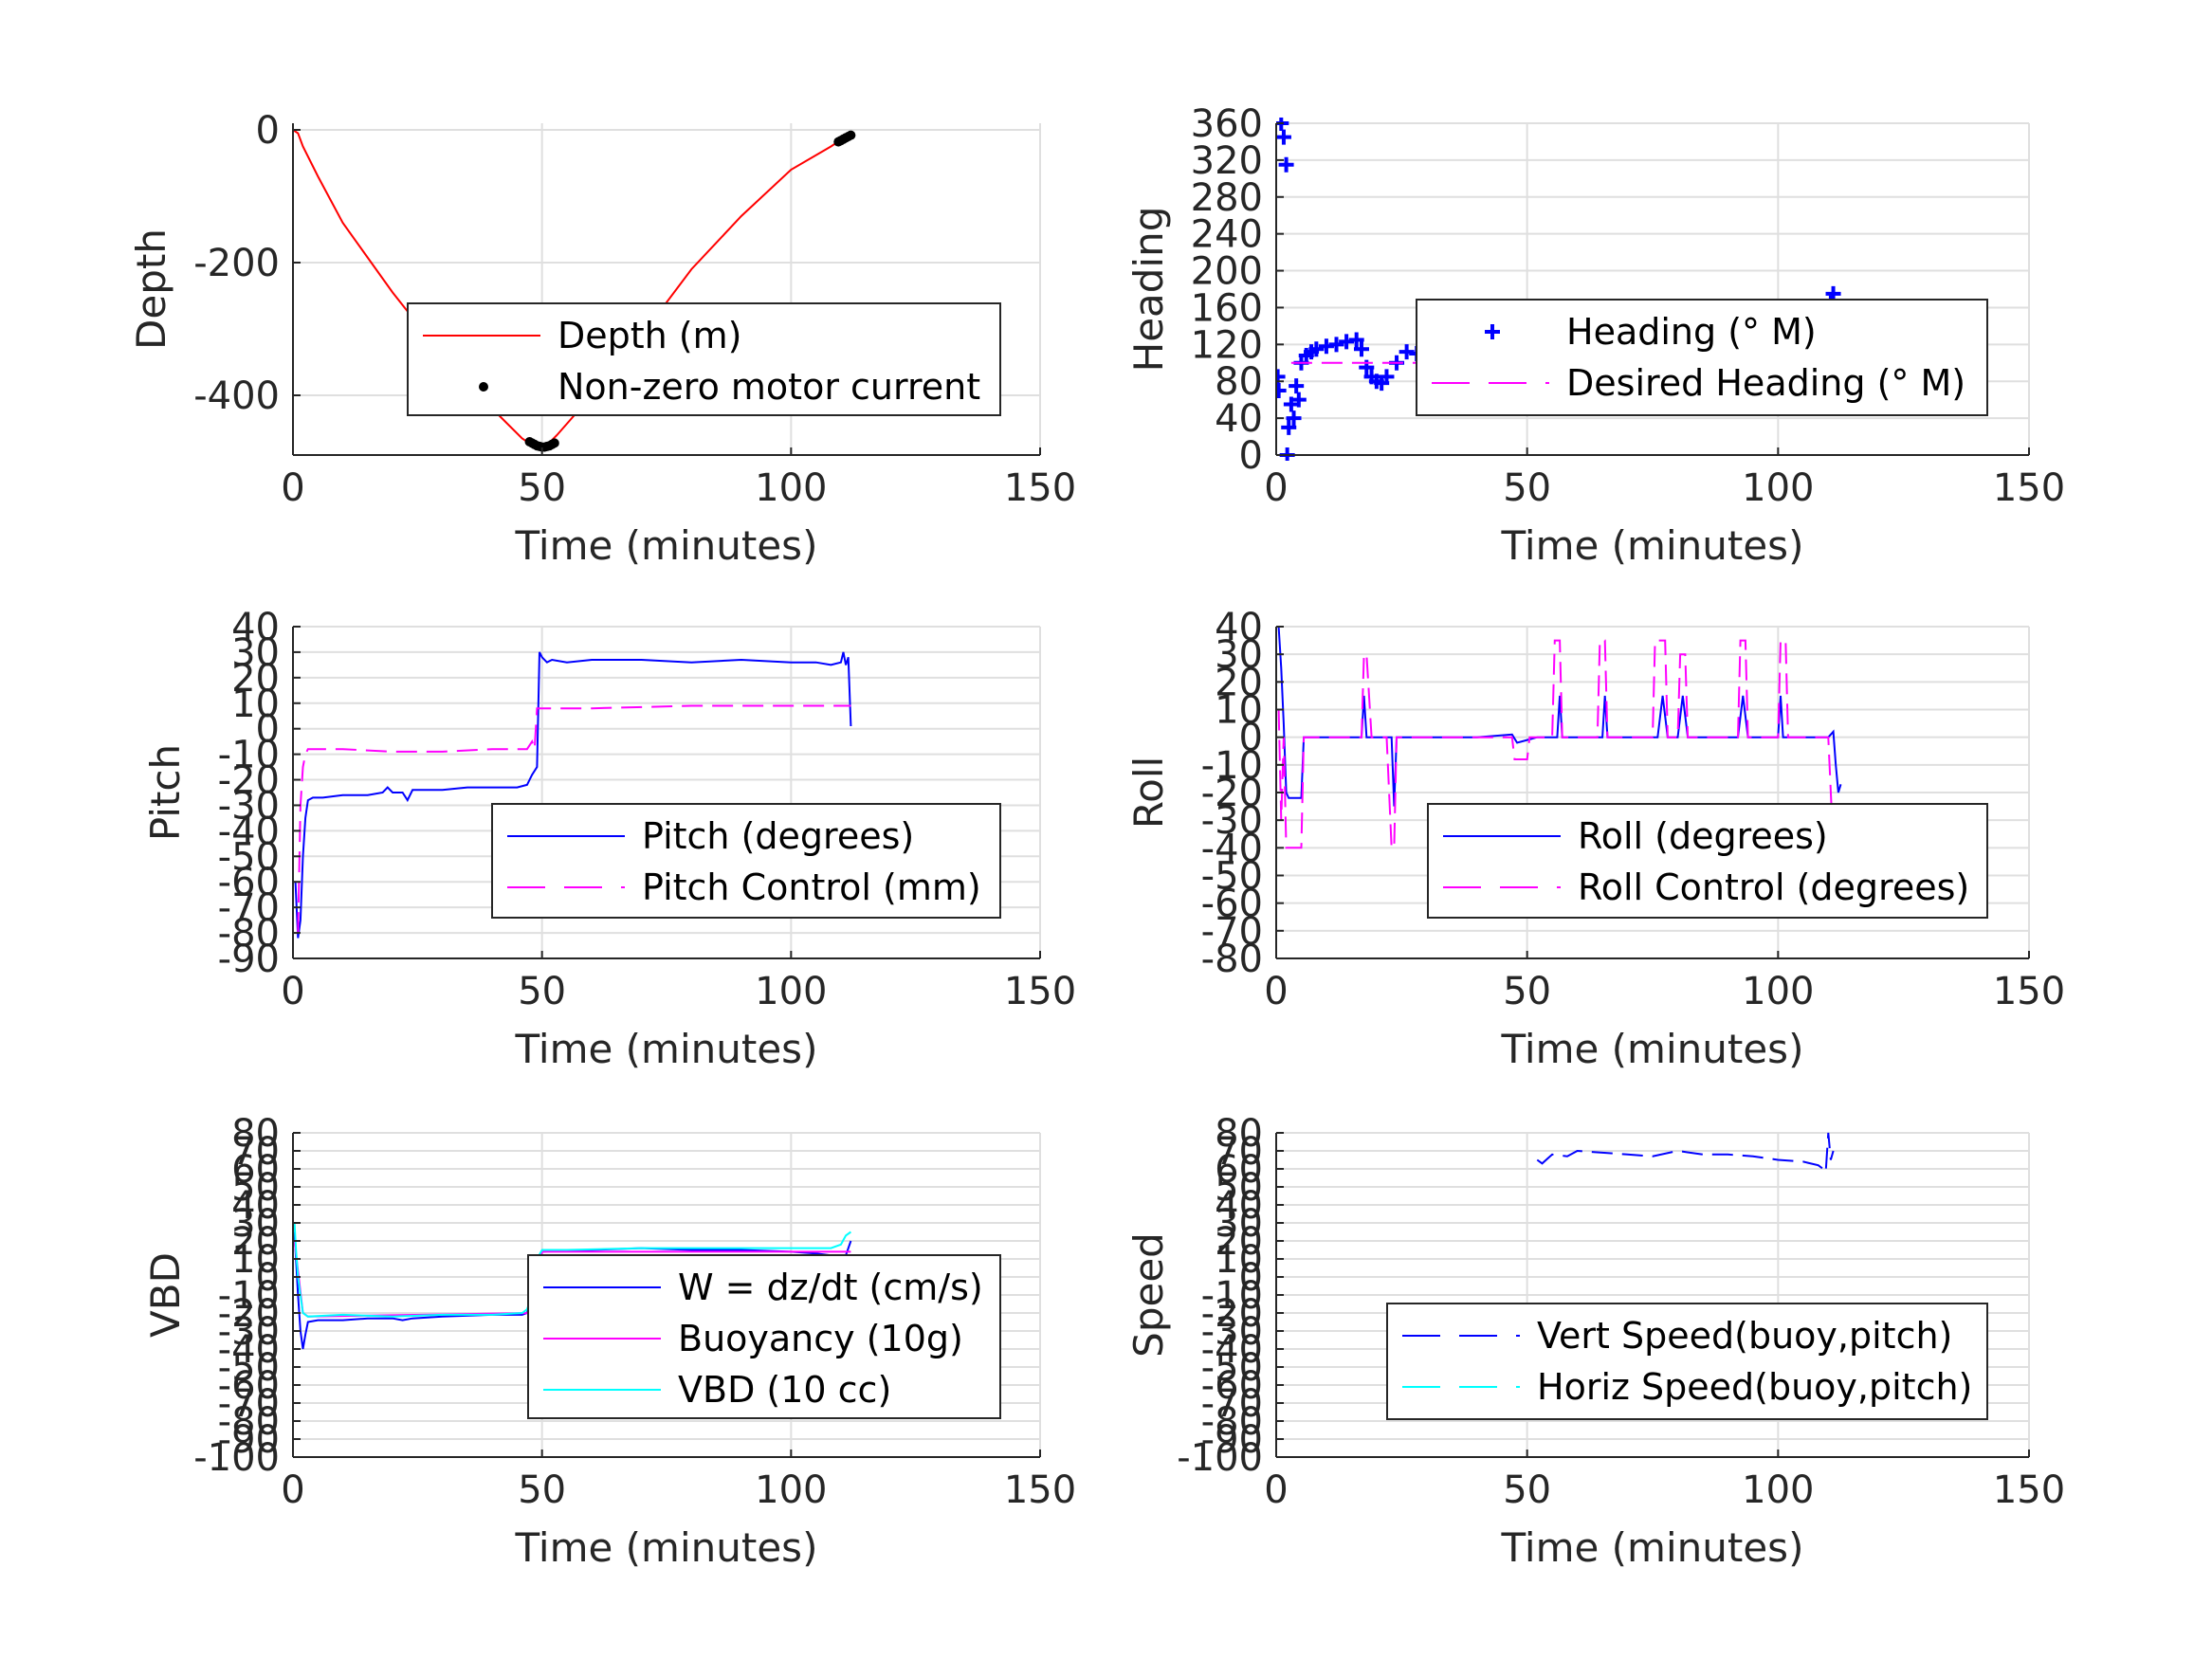 The image size is (2212, 1659). I want to click on y-tick-label: 240, so click(1227, 235).